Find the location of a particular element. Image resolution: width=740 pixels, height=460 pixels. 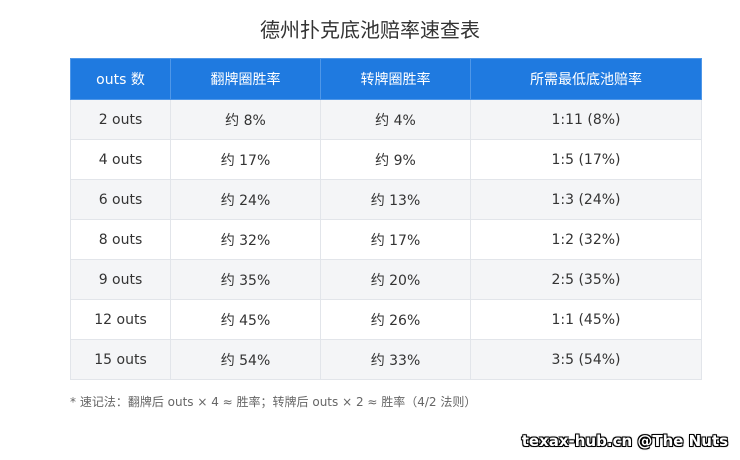

table-row: 6 outs 约 24% 约 13% 1:3 (24%) is located at coordinates (386, 199).